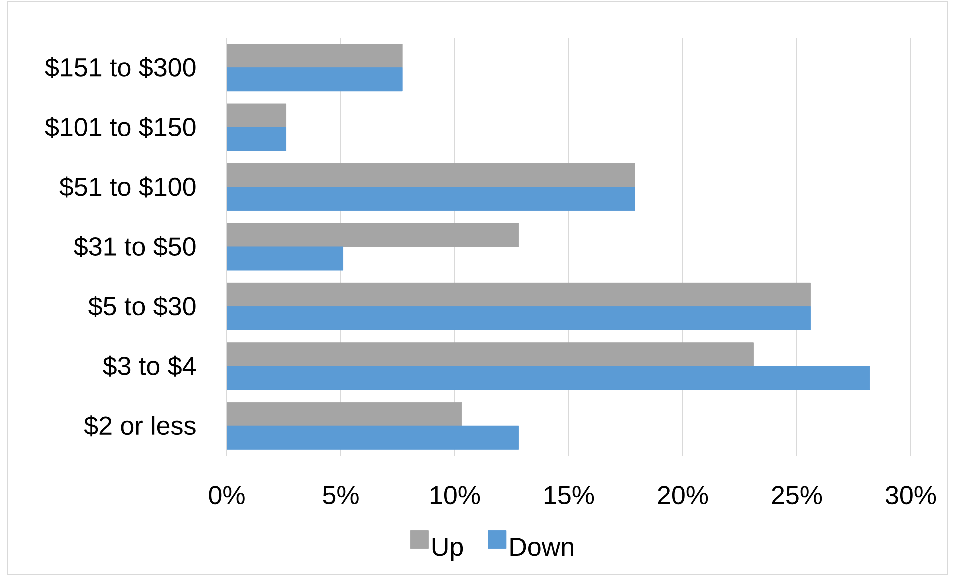 Image resolution: width=955 pixels, height=576 pixels. Describe the element at coordinates (569, 495) in the screenshot. I see `x-tick-label: 15%` at that location.